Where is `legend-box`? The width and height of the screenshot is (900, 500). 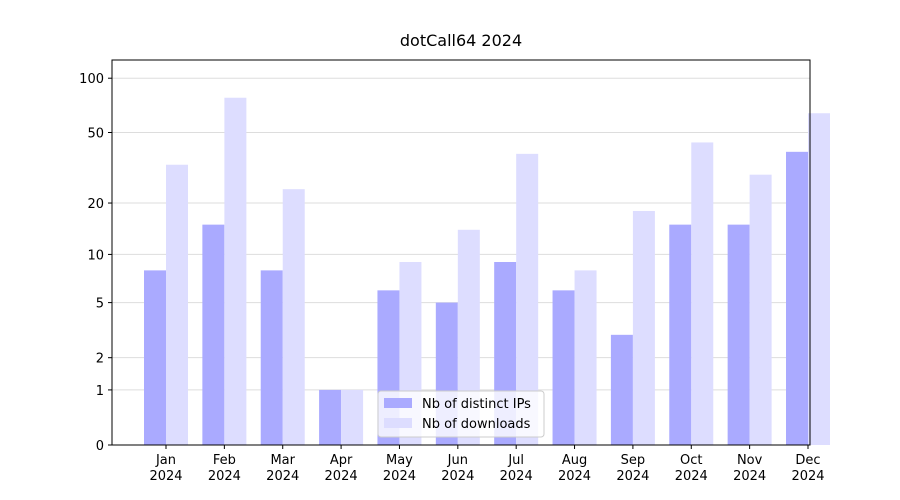 legend-box is located at coordinates (461, 414).